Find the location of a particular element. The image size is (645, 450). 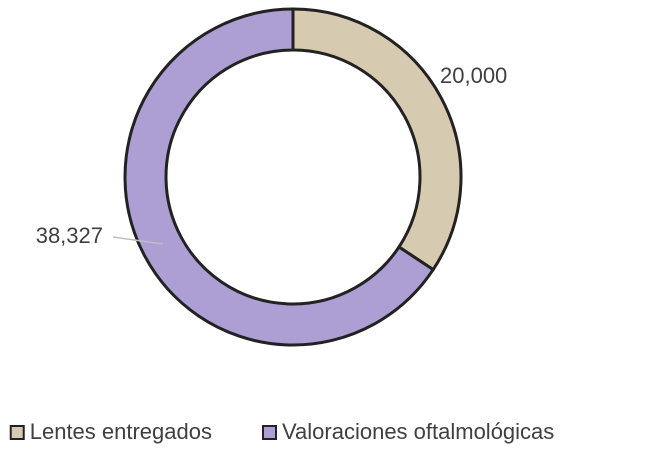

legend-label: Lentes entregados is located at coordinates (121, 431).